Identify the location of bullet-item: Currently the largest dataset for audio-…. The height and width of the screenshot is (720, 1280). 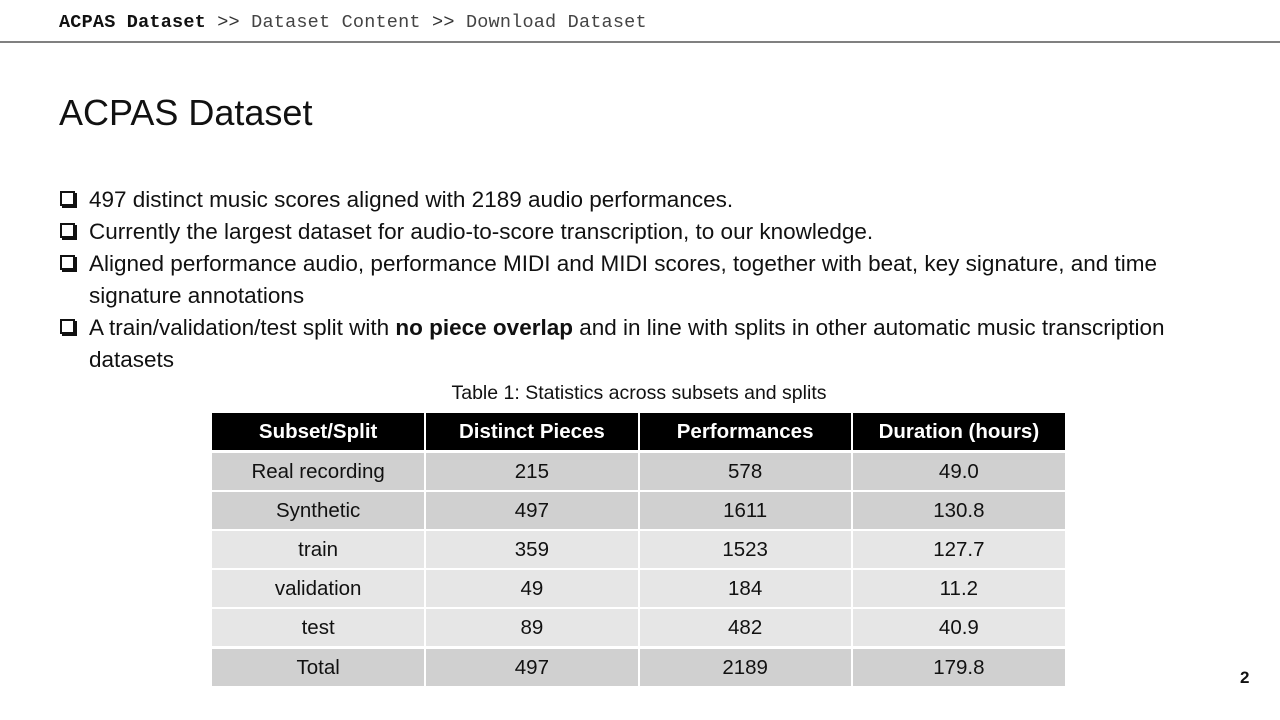
(640, 232).